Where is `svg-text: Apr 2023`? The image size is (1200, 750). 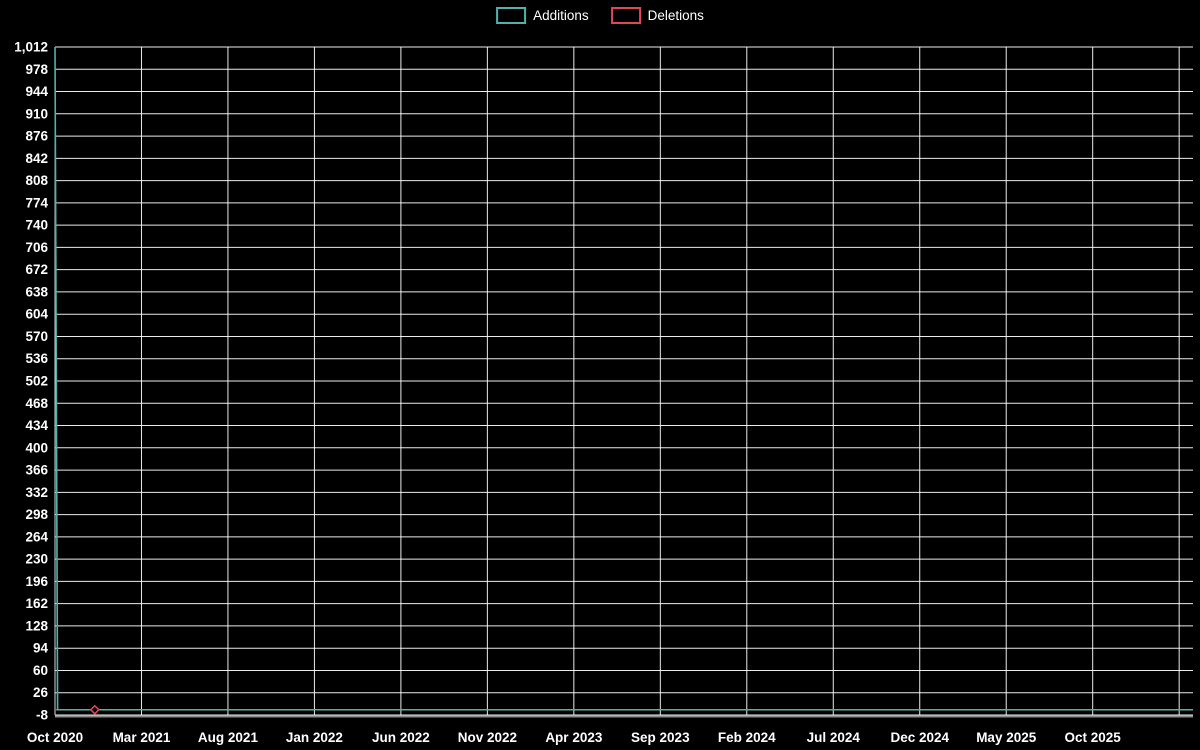 svg-text: Apr 2023 is located at coordinates (574, 737).